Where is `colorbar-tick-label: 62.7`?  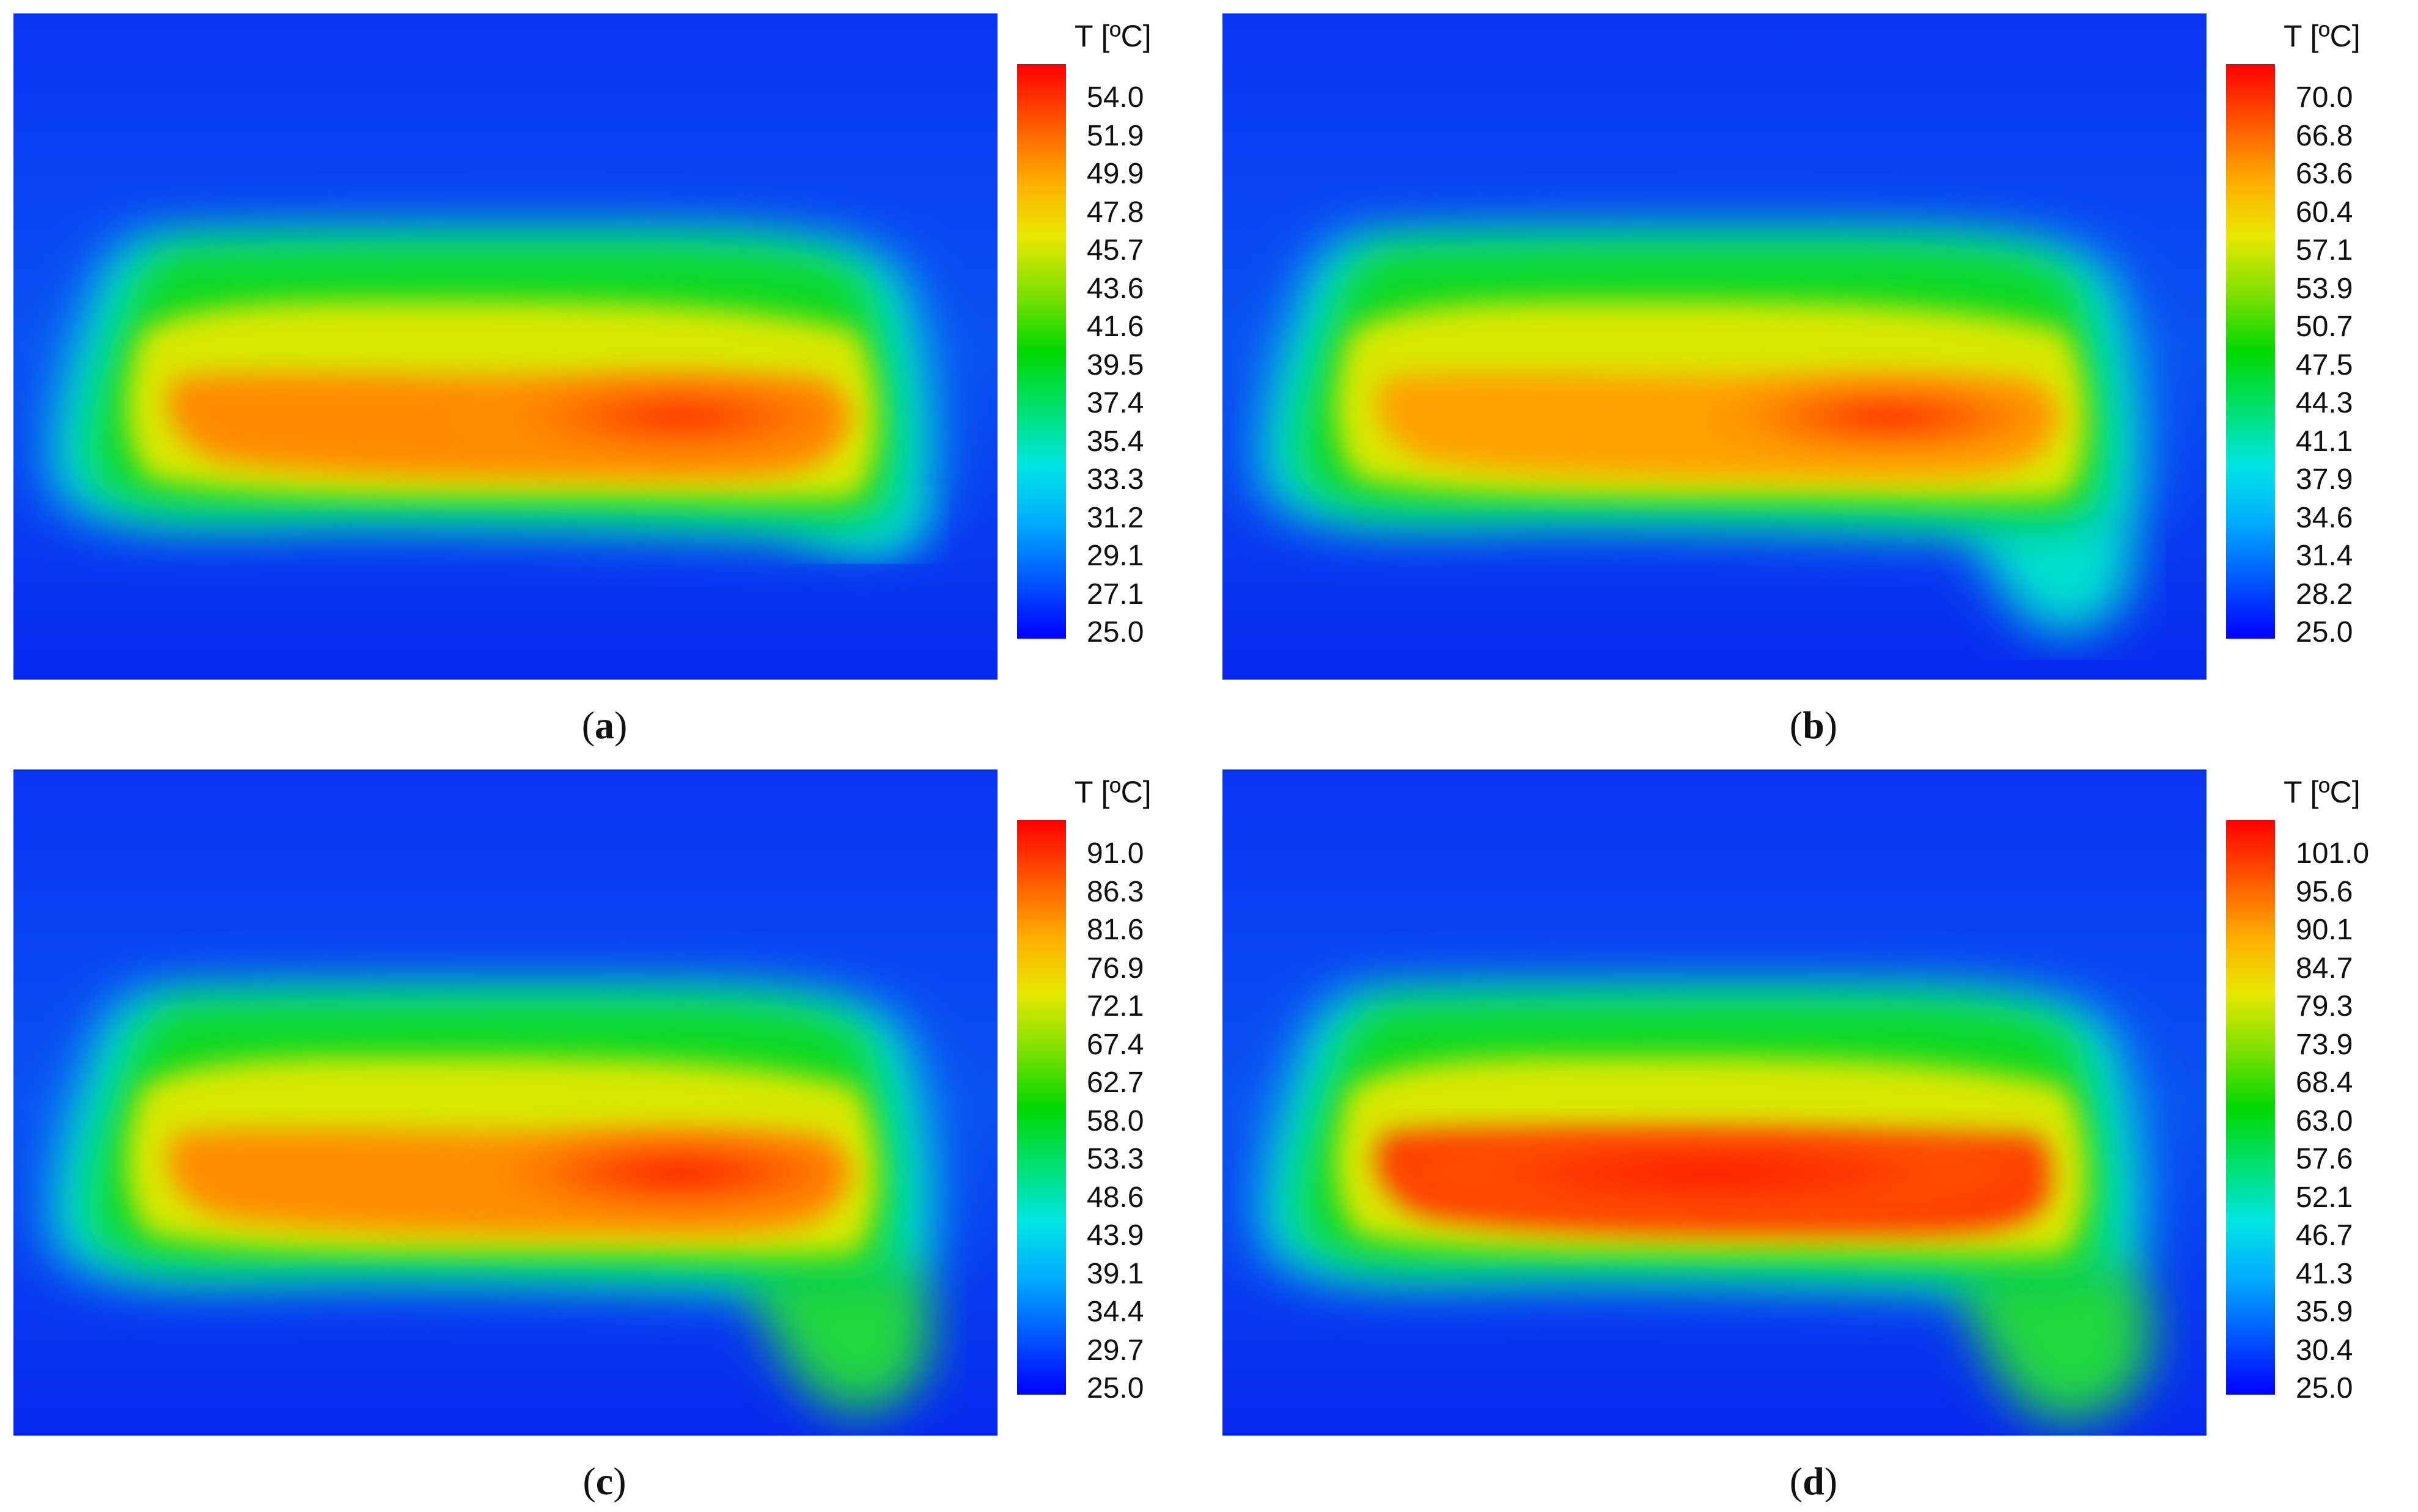
colorbar-tick-label: 62.7 is located at coordinates (1115, 1082).